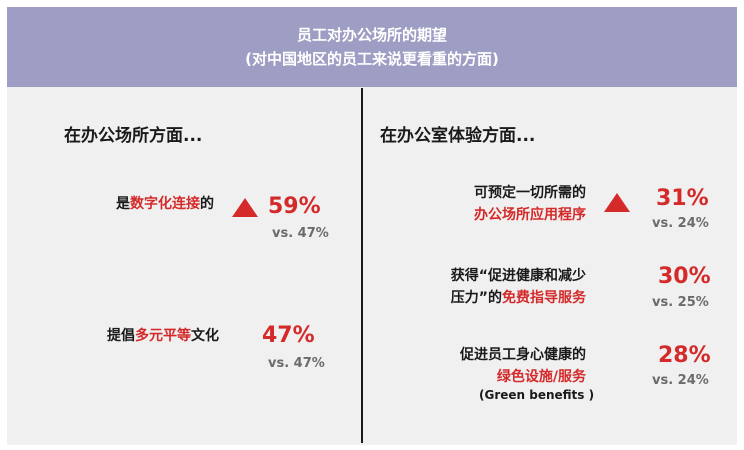  What do you see at coordinates (680, 302) in the screenshot?
I see `right-item-2-compare: vs. 25%` at bounding box center [680, 302].